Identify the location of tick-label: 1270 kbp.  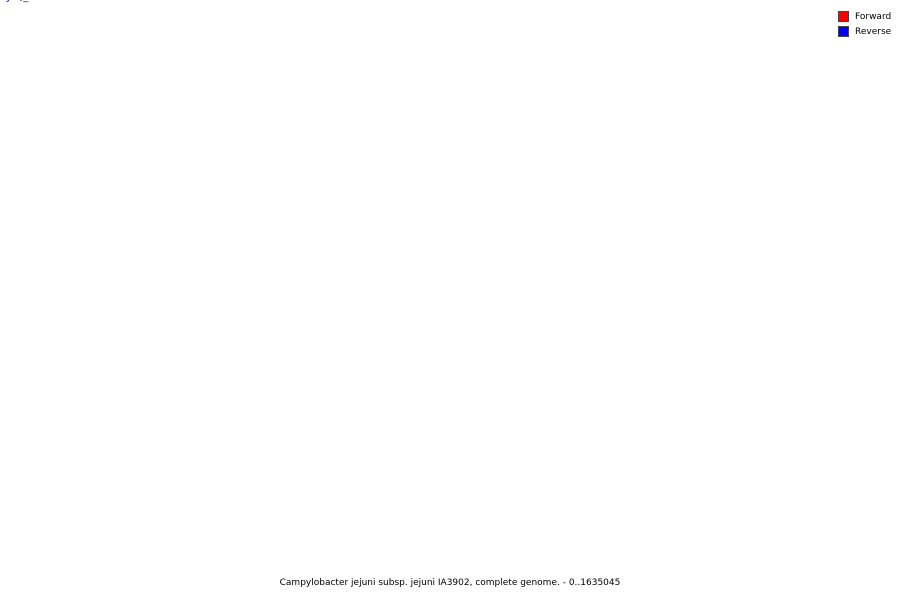
(12, 1).